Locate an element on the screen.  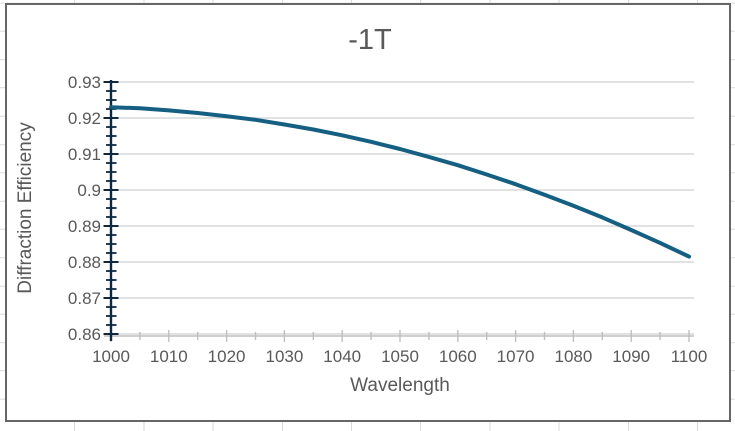
x-tick-label: 1070 is located at coordinates (516, 356).